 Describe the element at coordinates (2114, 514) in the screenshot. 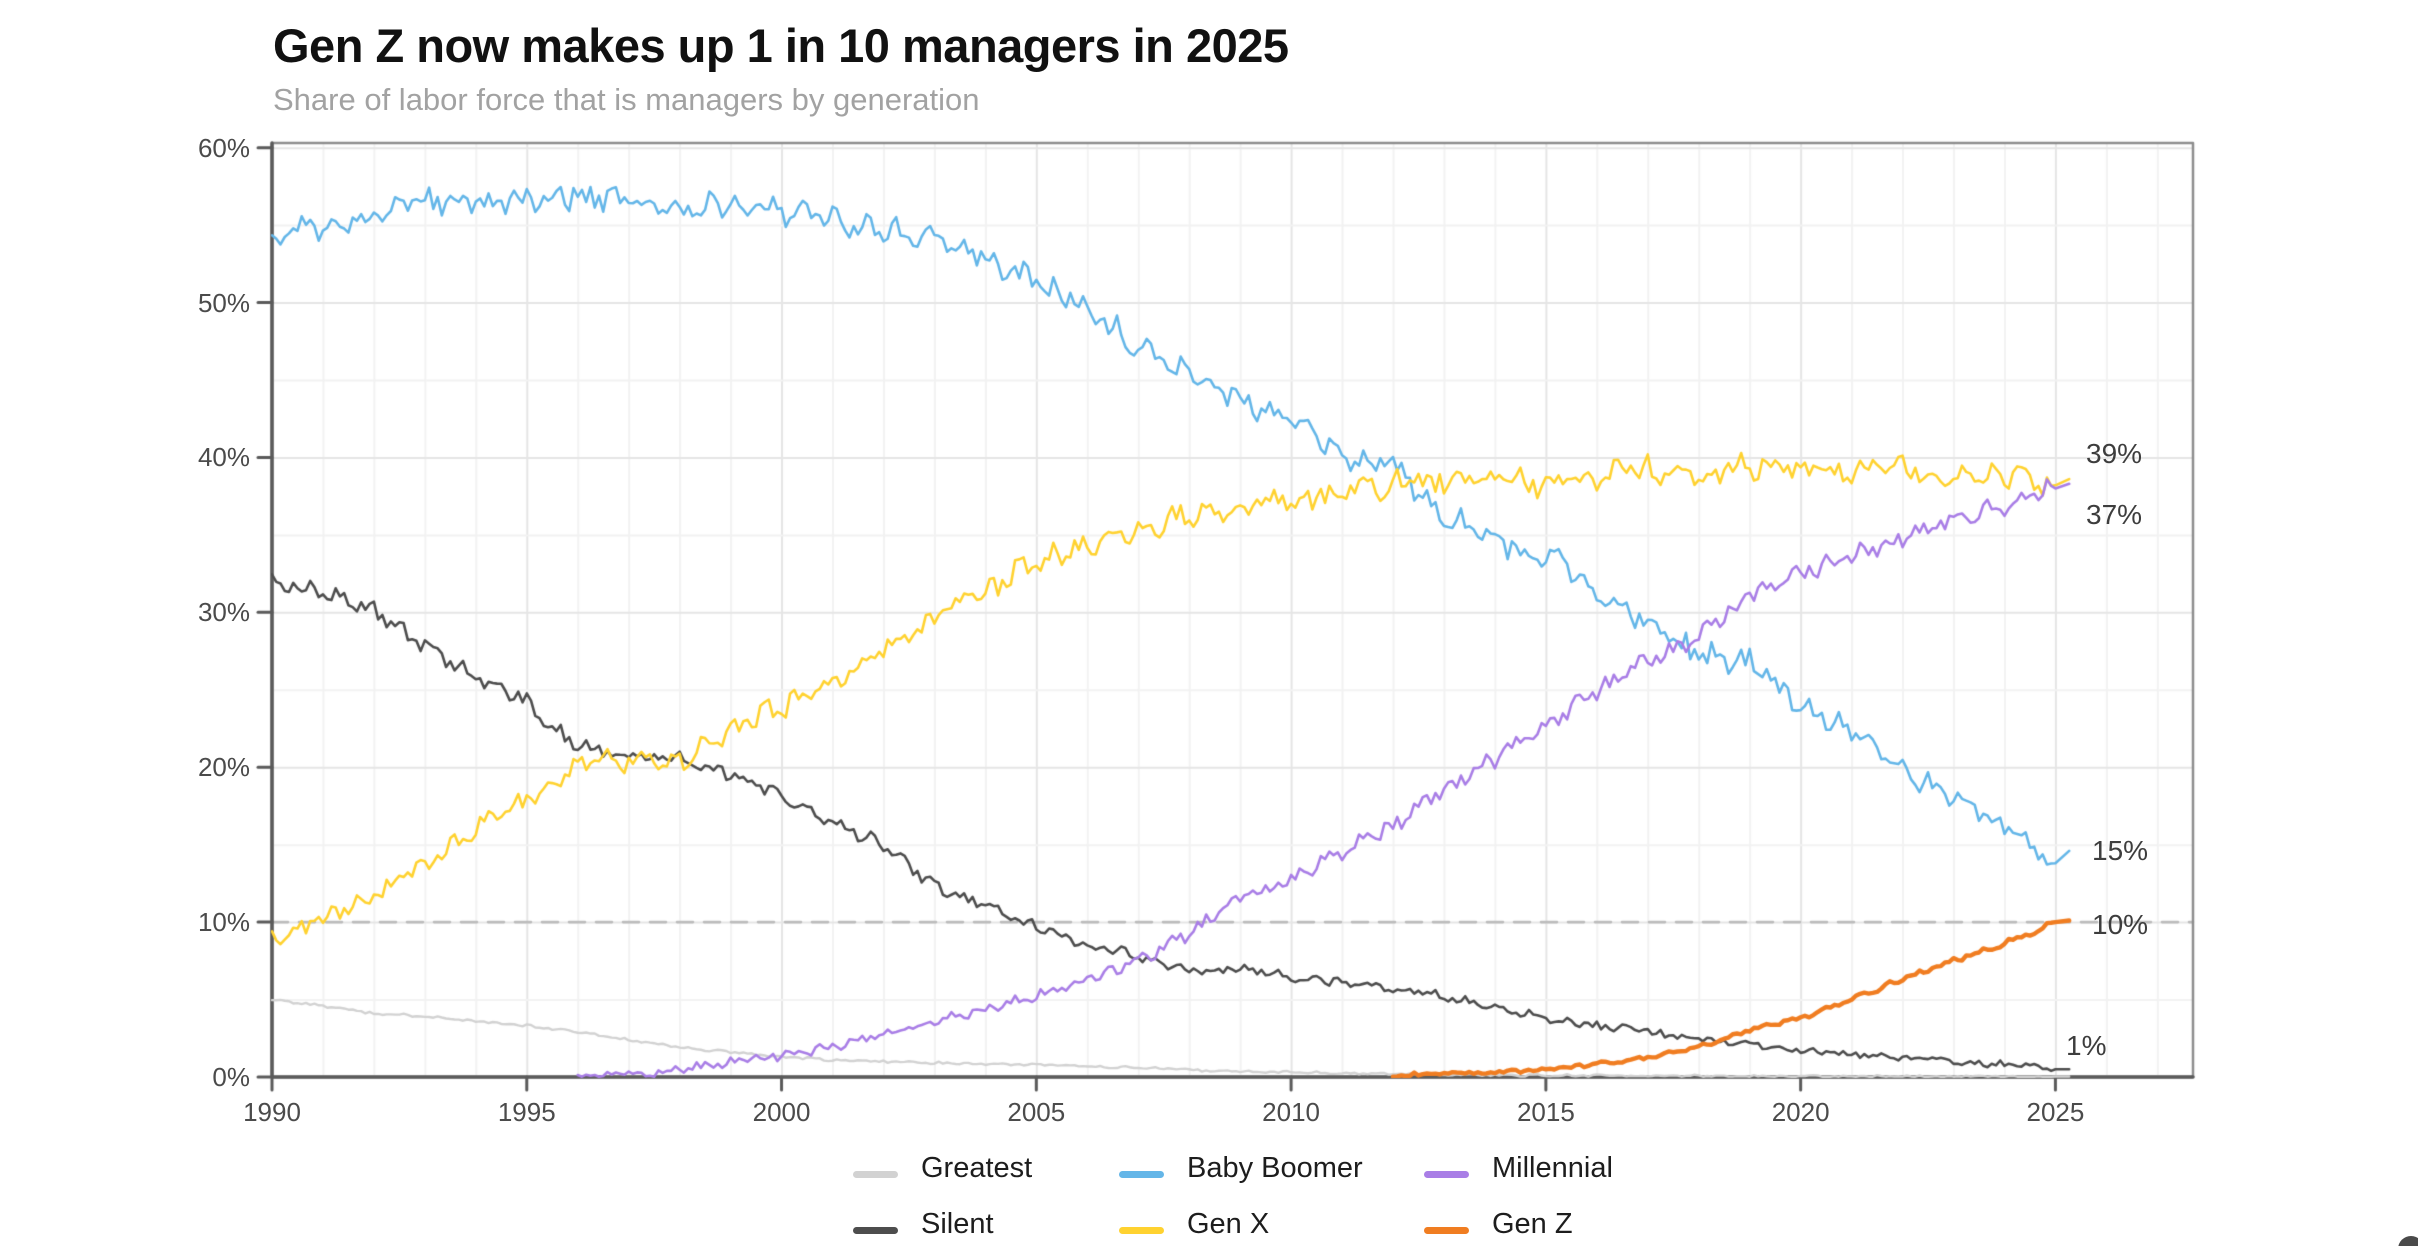

I see `series-end-label: 37%` at that location.